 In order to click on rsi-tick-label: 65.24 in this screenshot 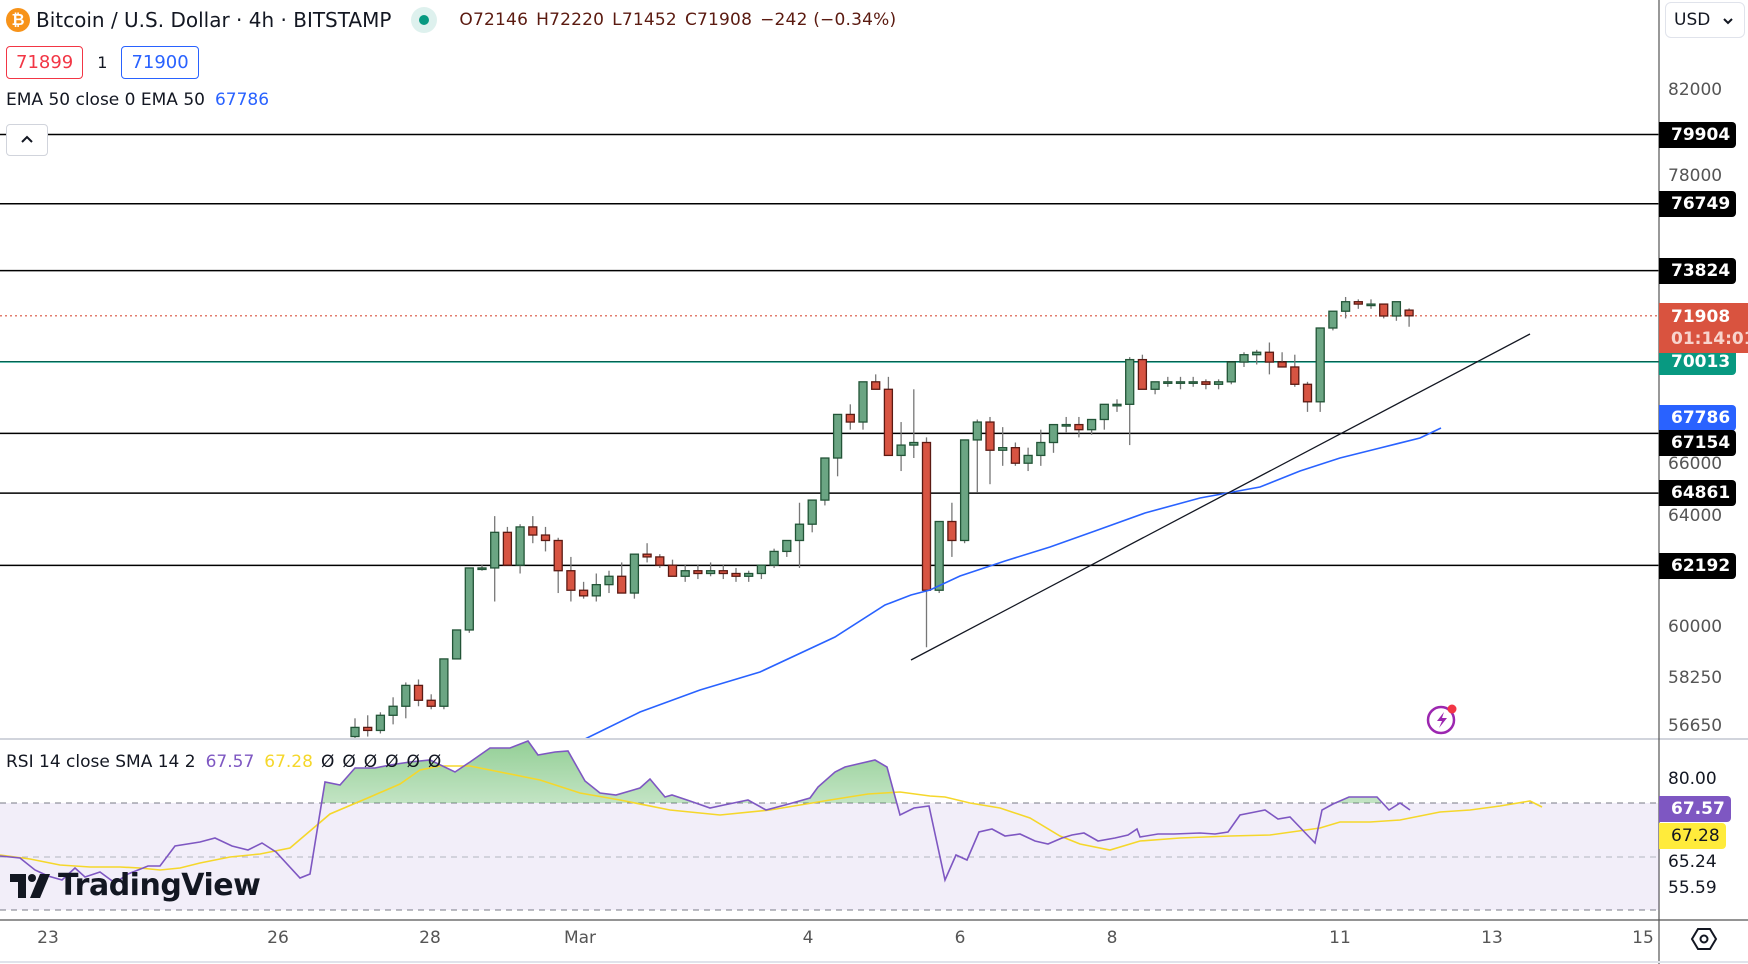, I will do `click(1692, 862)`.